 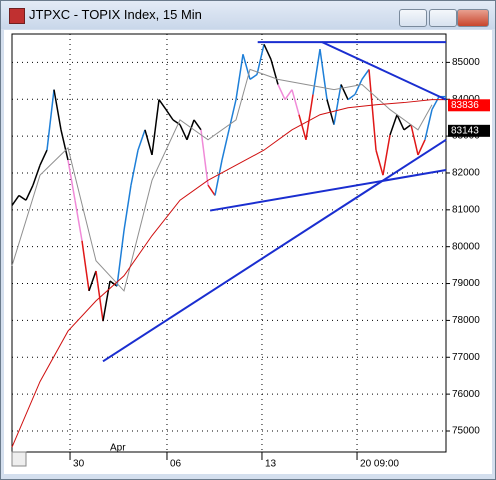 I want to click on minimize-button, so click(x=413, y=18).